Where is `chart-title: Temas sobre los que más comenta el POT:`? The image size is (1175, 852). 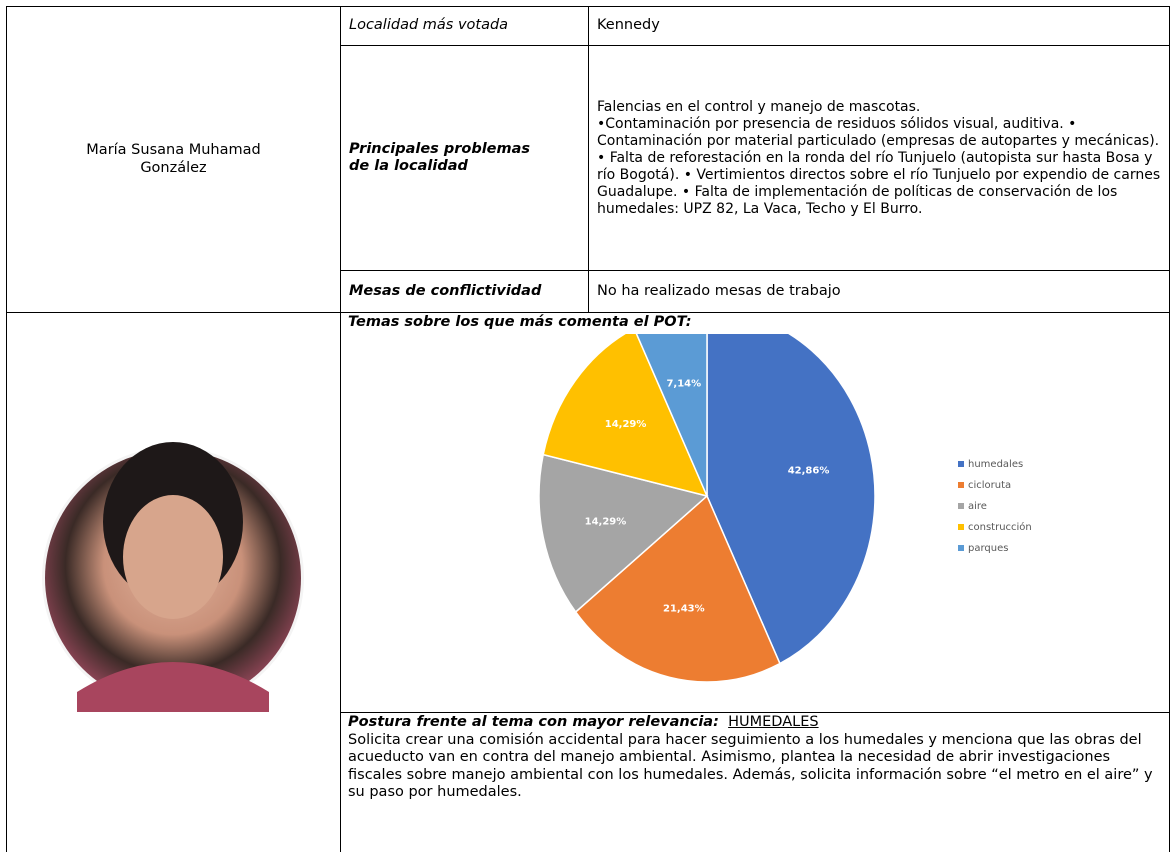
chart-title: Temas sobre los que más comenta el POT: is located at coordinates (520, 322).